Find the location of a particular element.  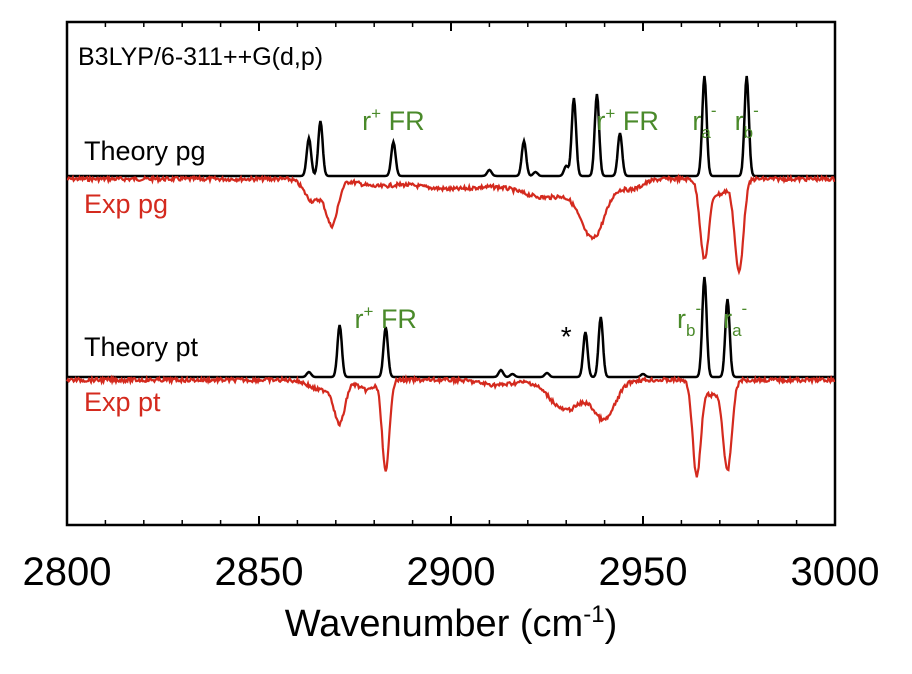

x-axis-title-sup: -1 is located at coordinates (593, 614).